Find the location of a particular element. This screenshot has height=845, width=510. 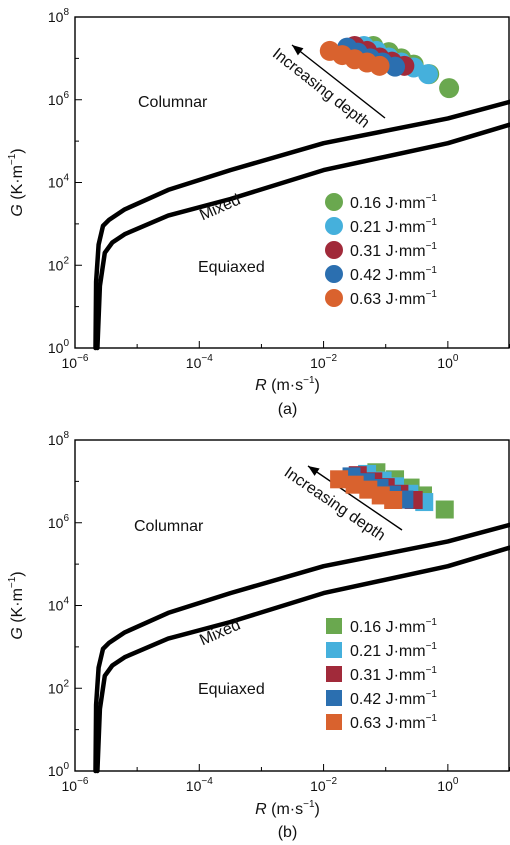

panel-label: (a) is located at coordinates (288, 409).